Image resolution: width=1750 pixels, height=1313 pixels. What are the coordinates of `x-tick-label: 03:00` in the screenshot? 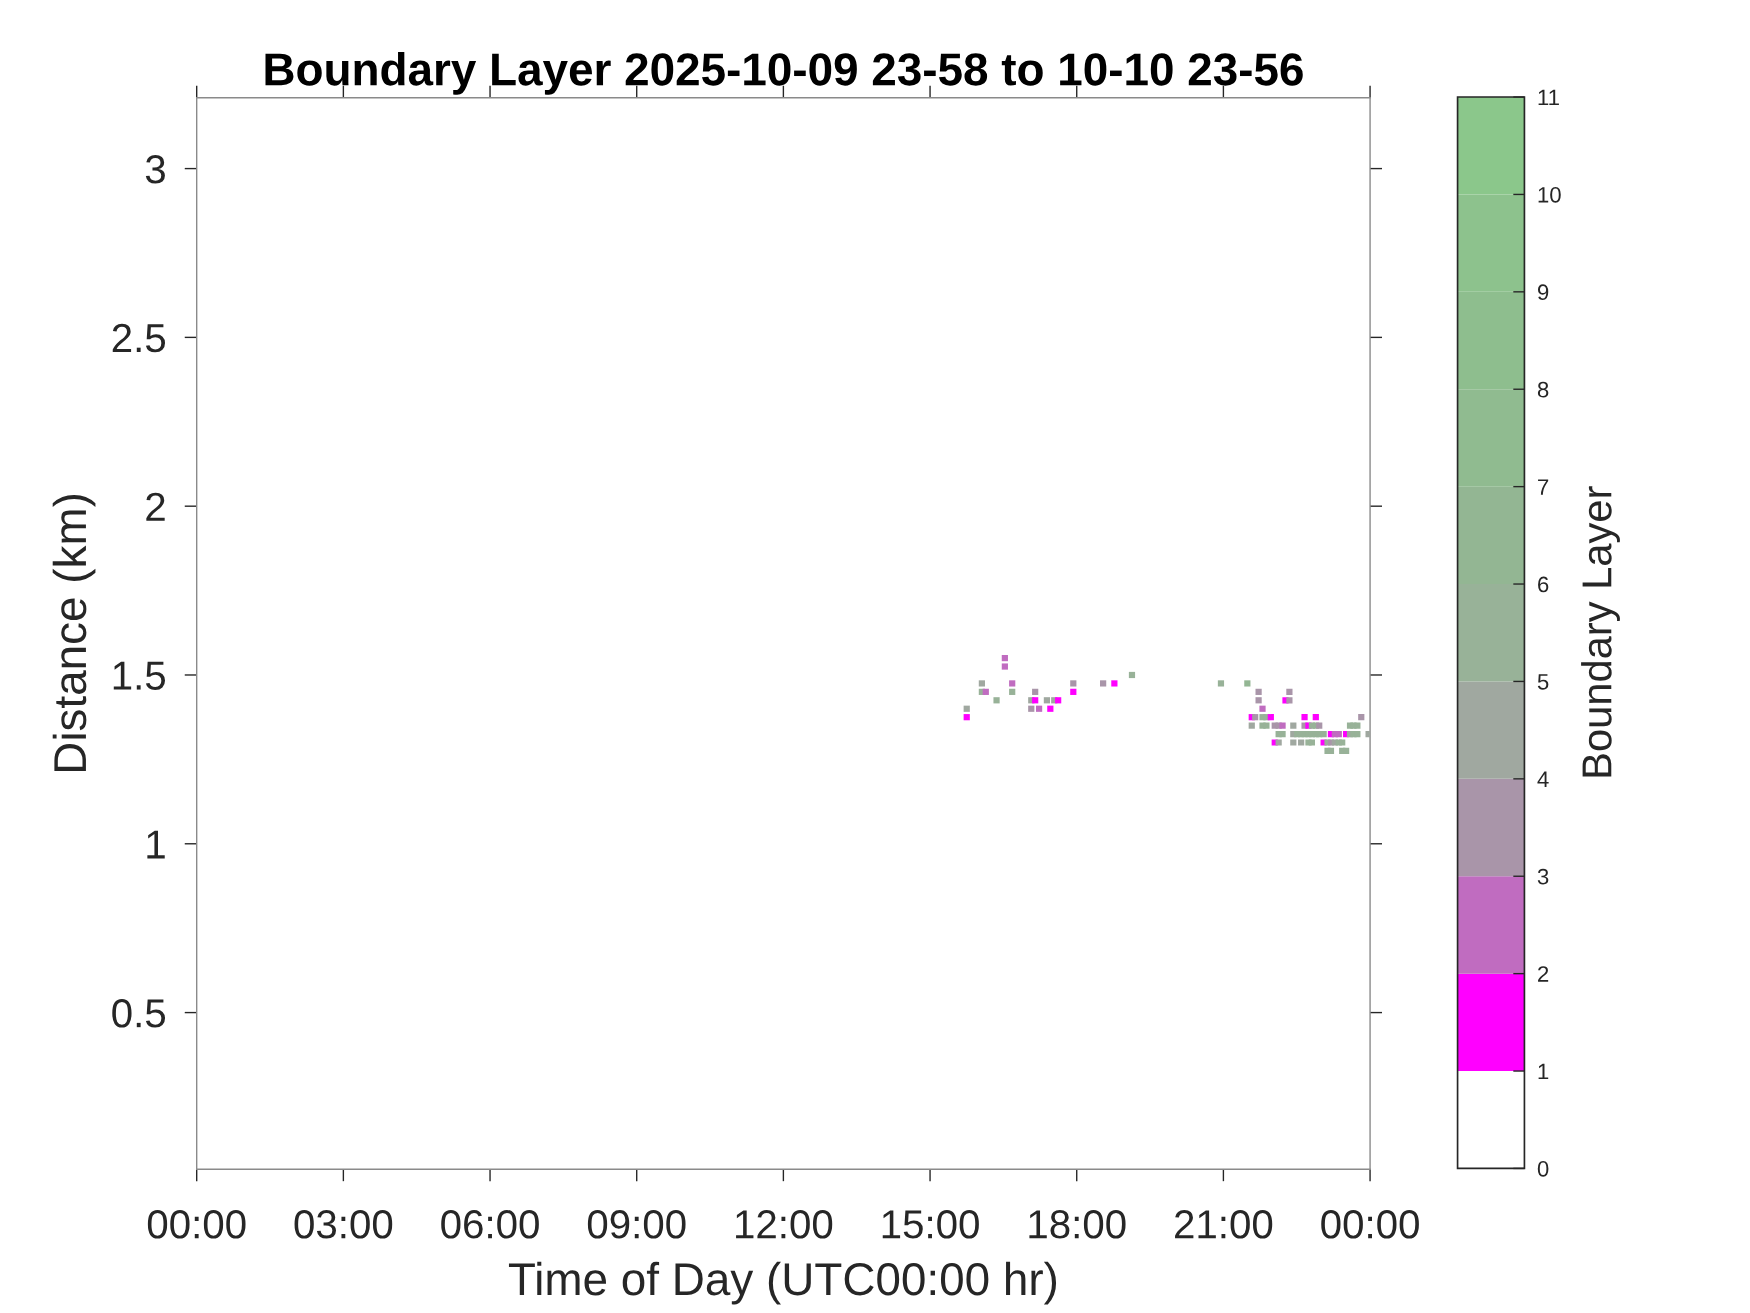 It's located at (343, 1224).